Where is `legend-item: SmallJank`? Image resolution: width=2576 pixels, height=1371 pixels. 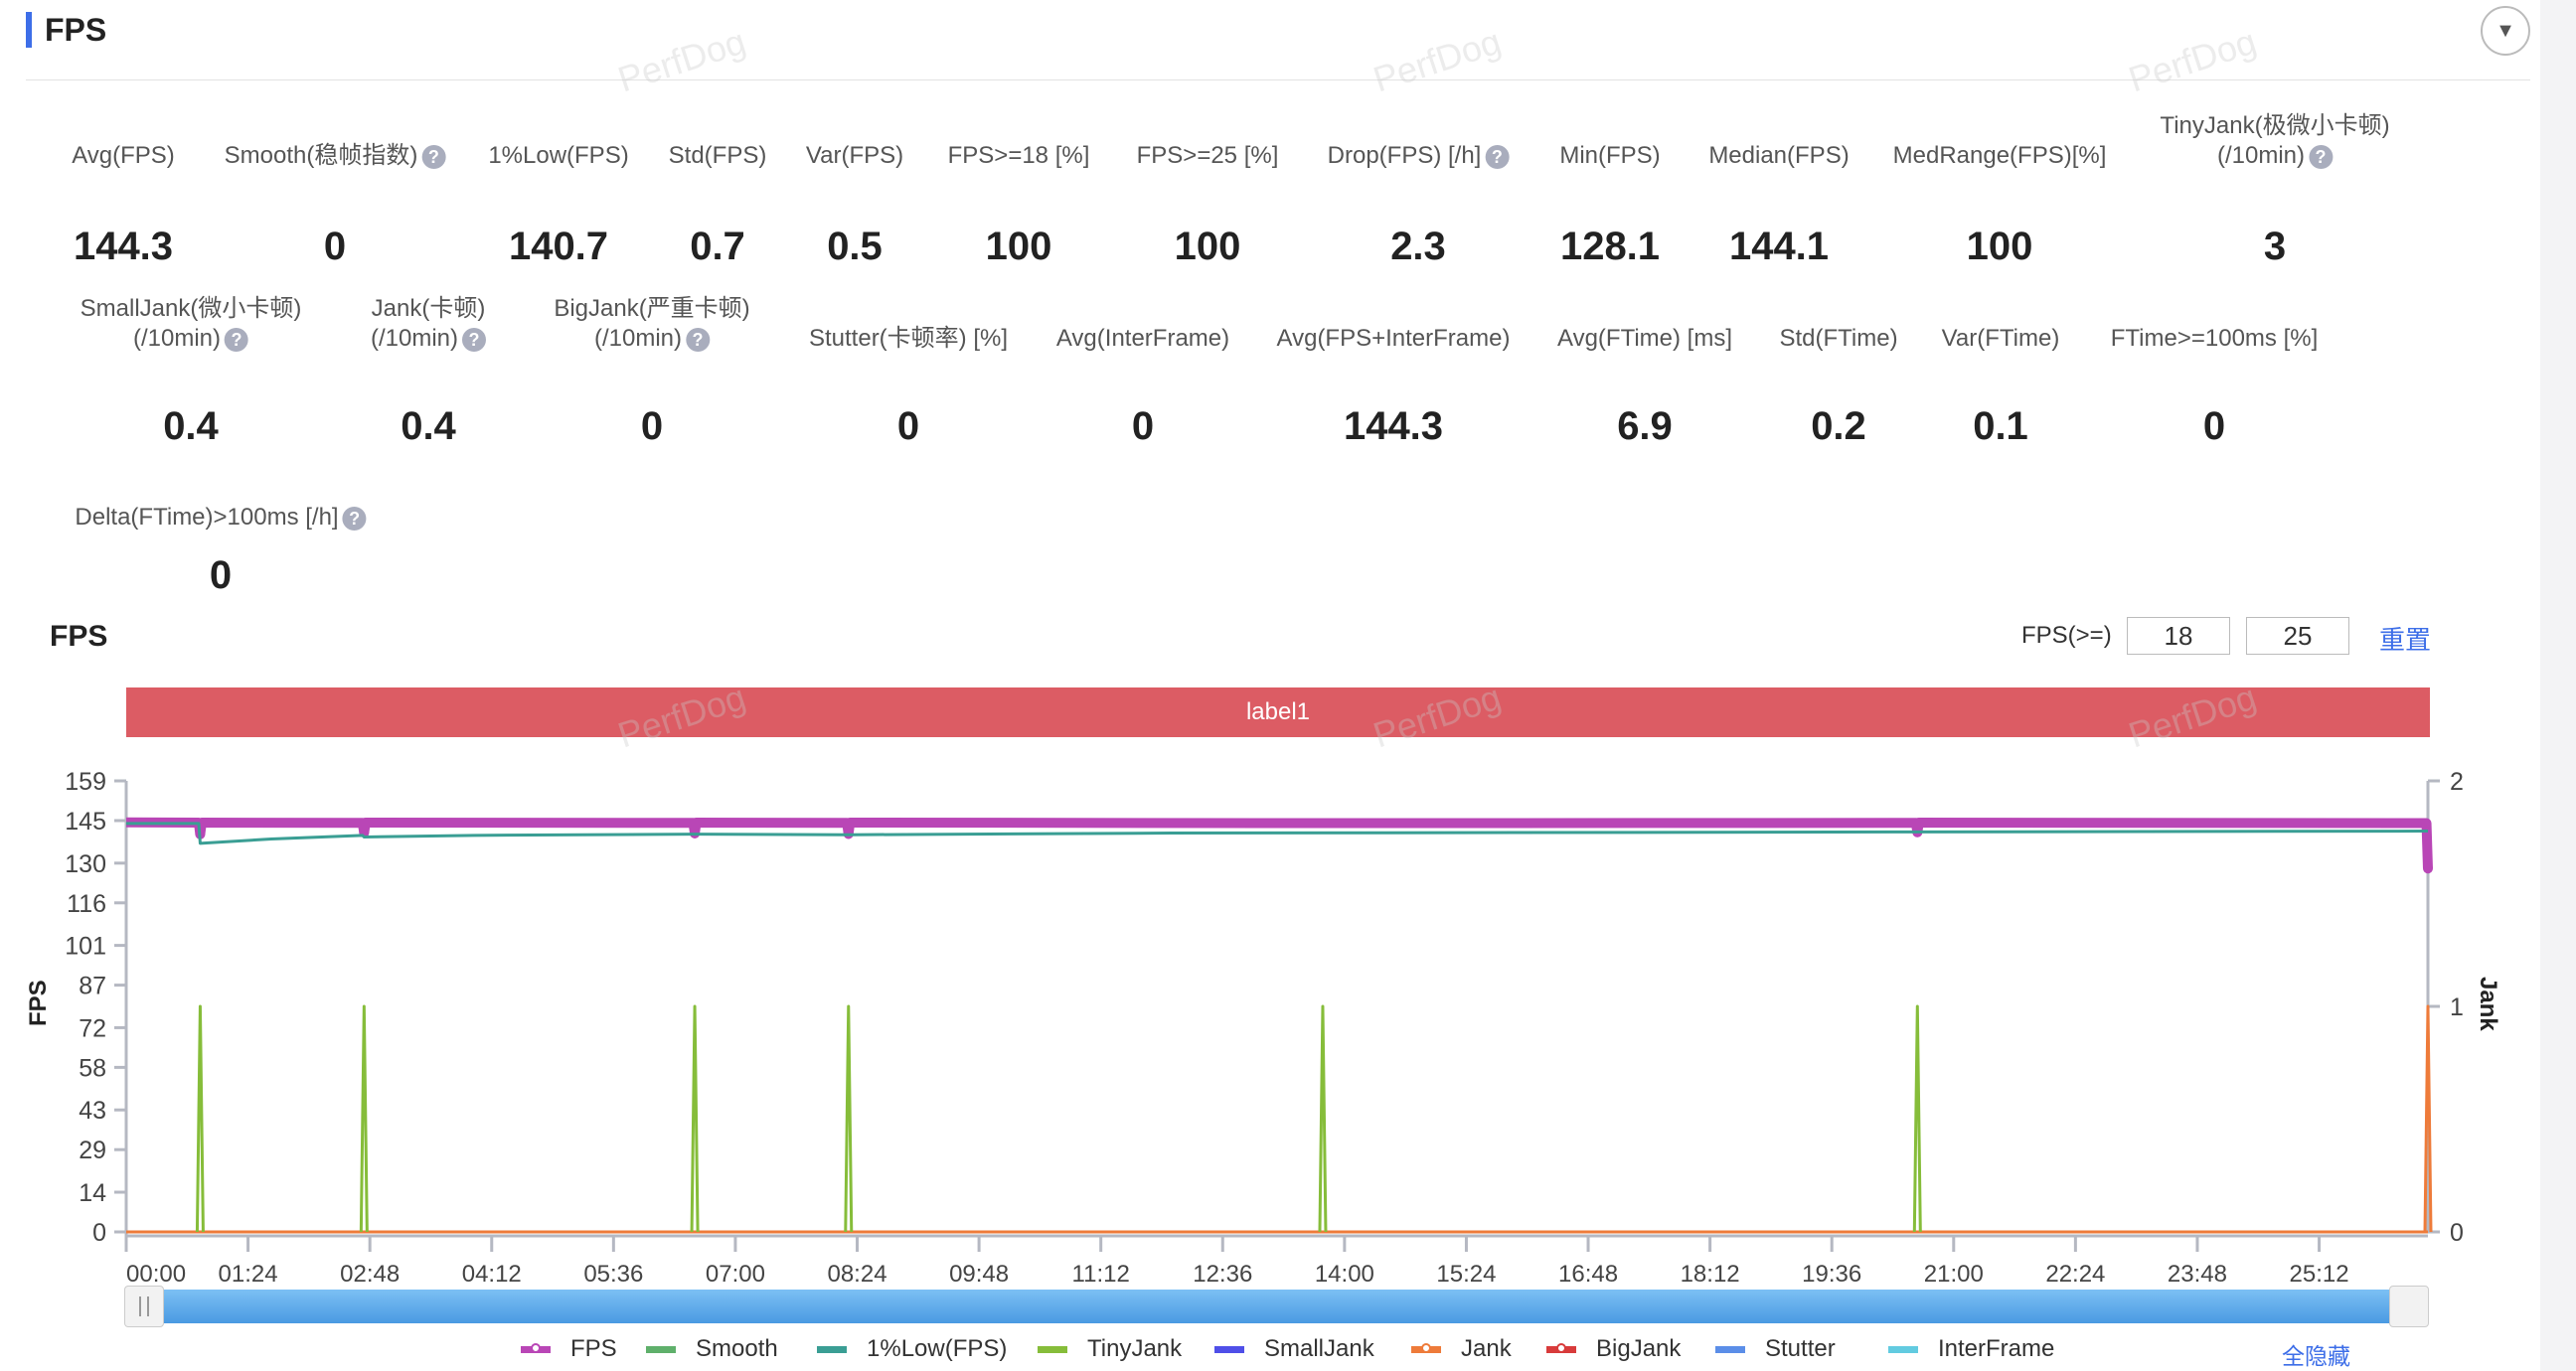 legend-item: SmallJank is located at coordinates (1294, 1349).